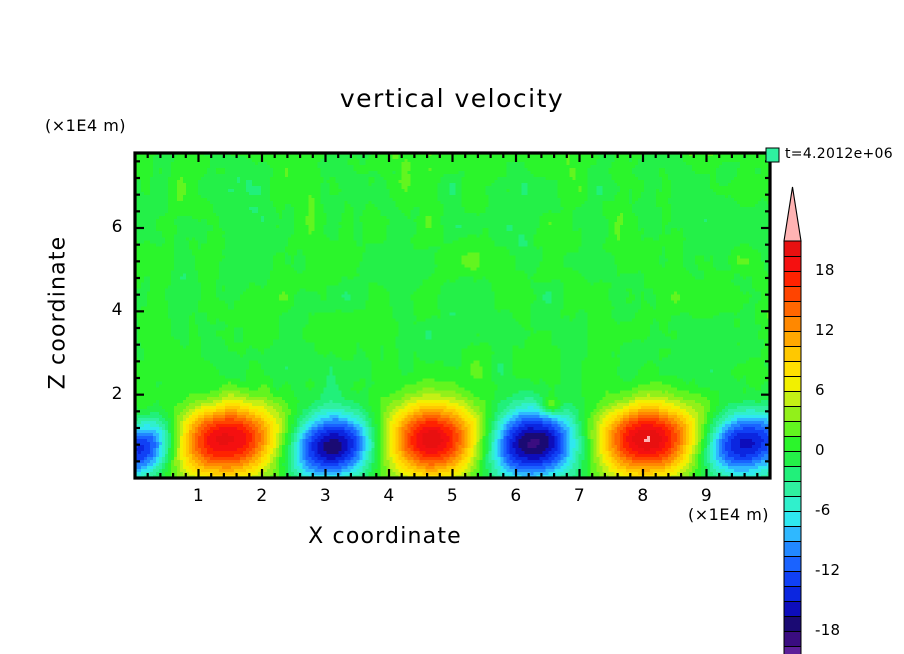 This screenshot has height=654, width=904. What do you see at coordinates (198, 496) in the screenshot?
I see `x-tick-label: 1` at bounding box center [198, 496].